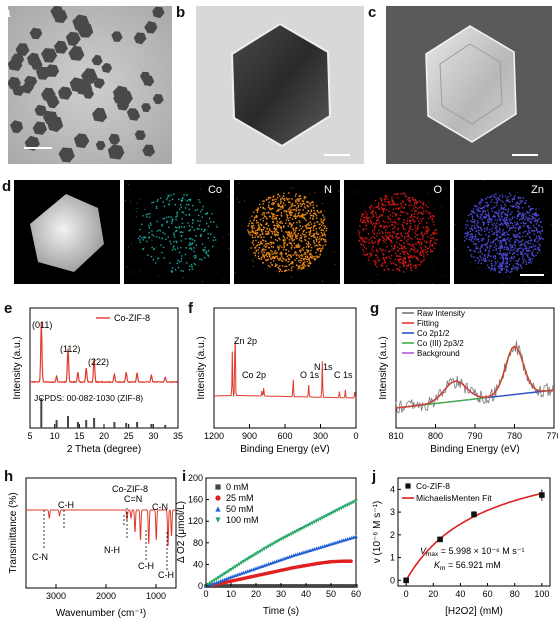  What do you see at coordinates (428, 323) in the screenshot?
I see `legend-entry: Fitting` at bounding box center [428, 323].